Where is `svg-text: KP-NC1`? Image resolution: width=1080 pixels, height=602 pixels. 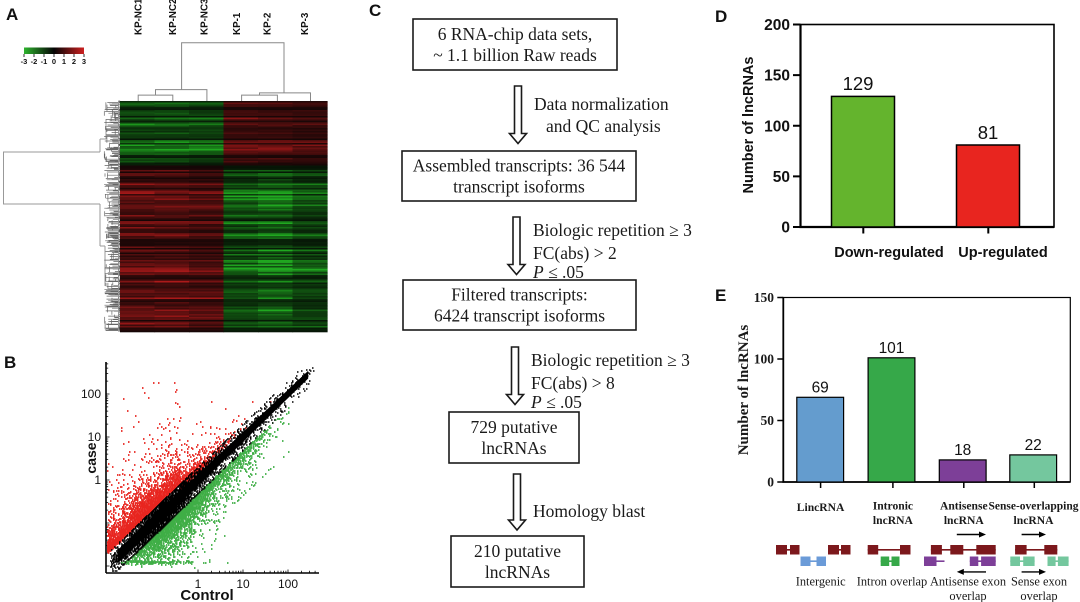
svg-text: KP-NC1 is located at coordinates (139, 17).